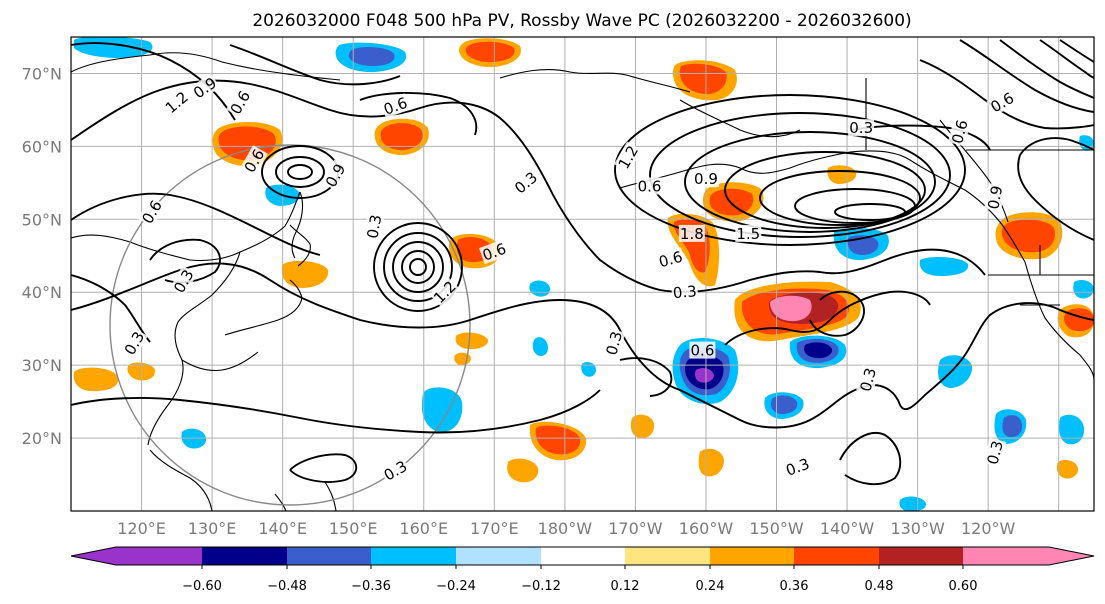 This screenshot has height=604, width=1105. I want to click on latitude-labels: 70°N 60°N 50°N 40°N 30°N 20°N, so click(42, 256).